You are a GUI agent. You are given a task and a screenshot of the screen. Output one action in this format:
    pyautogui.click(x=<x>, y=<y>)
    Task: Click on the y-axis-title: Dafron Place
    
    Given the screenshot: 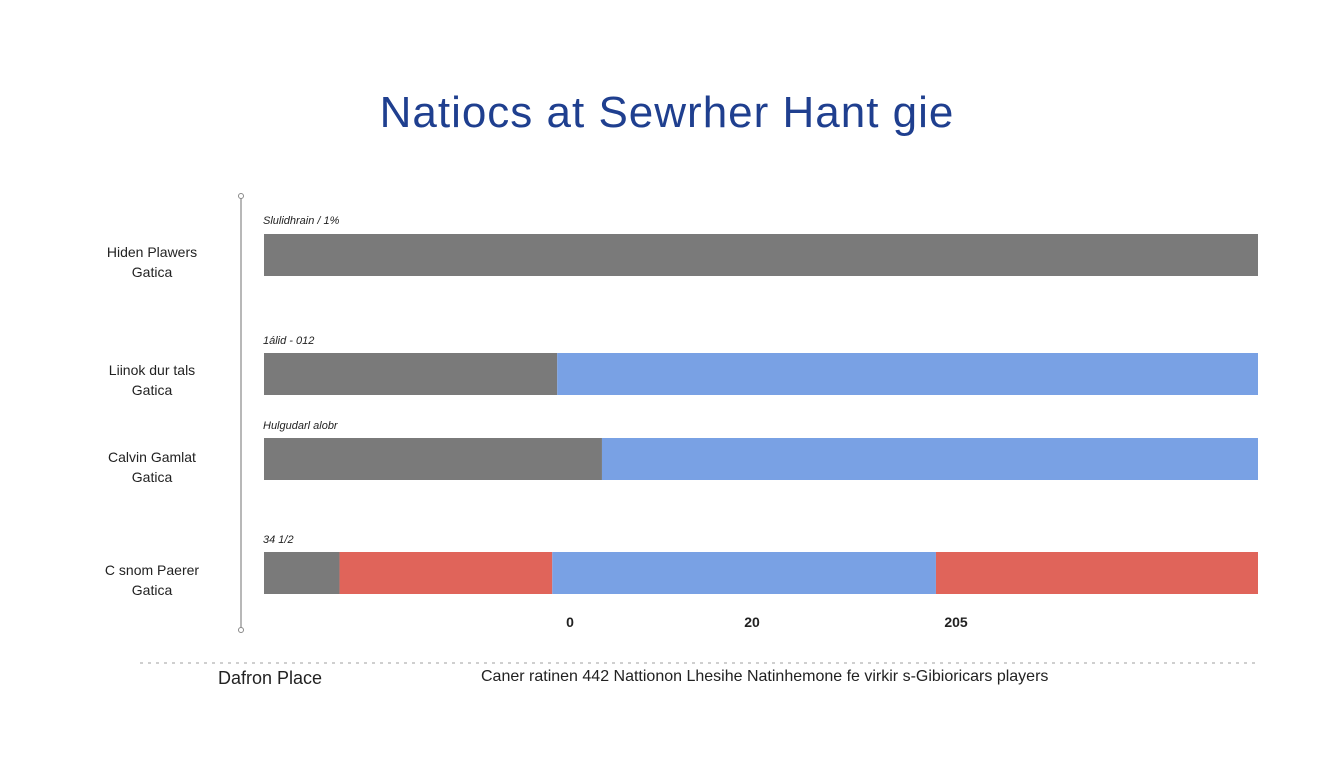 What is the action you would take?
    pyautogui.click(x=270, y=678)
    